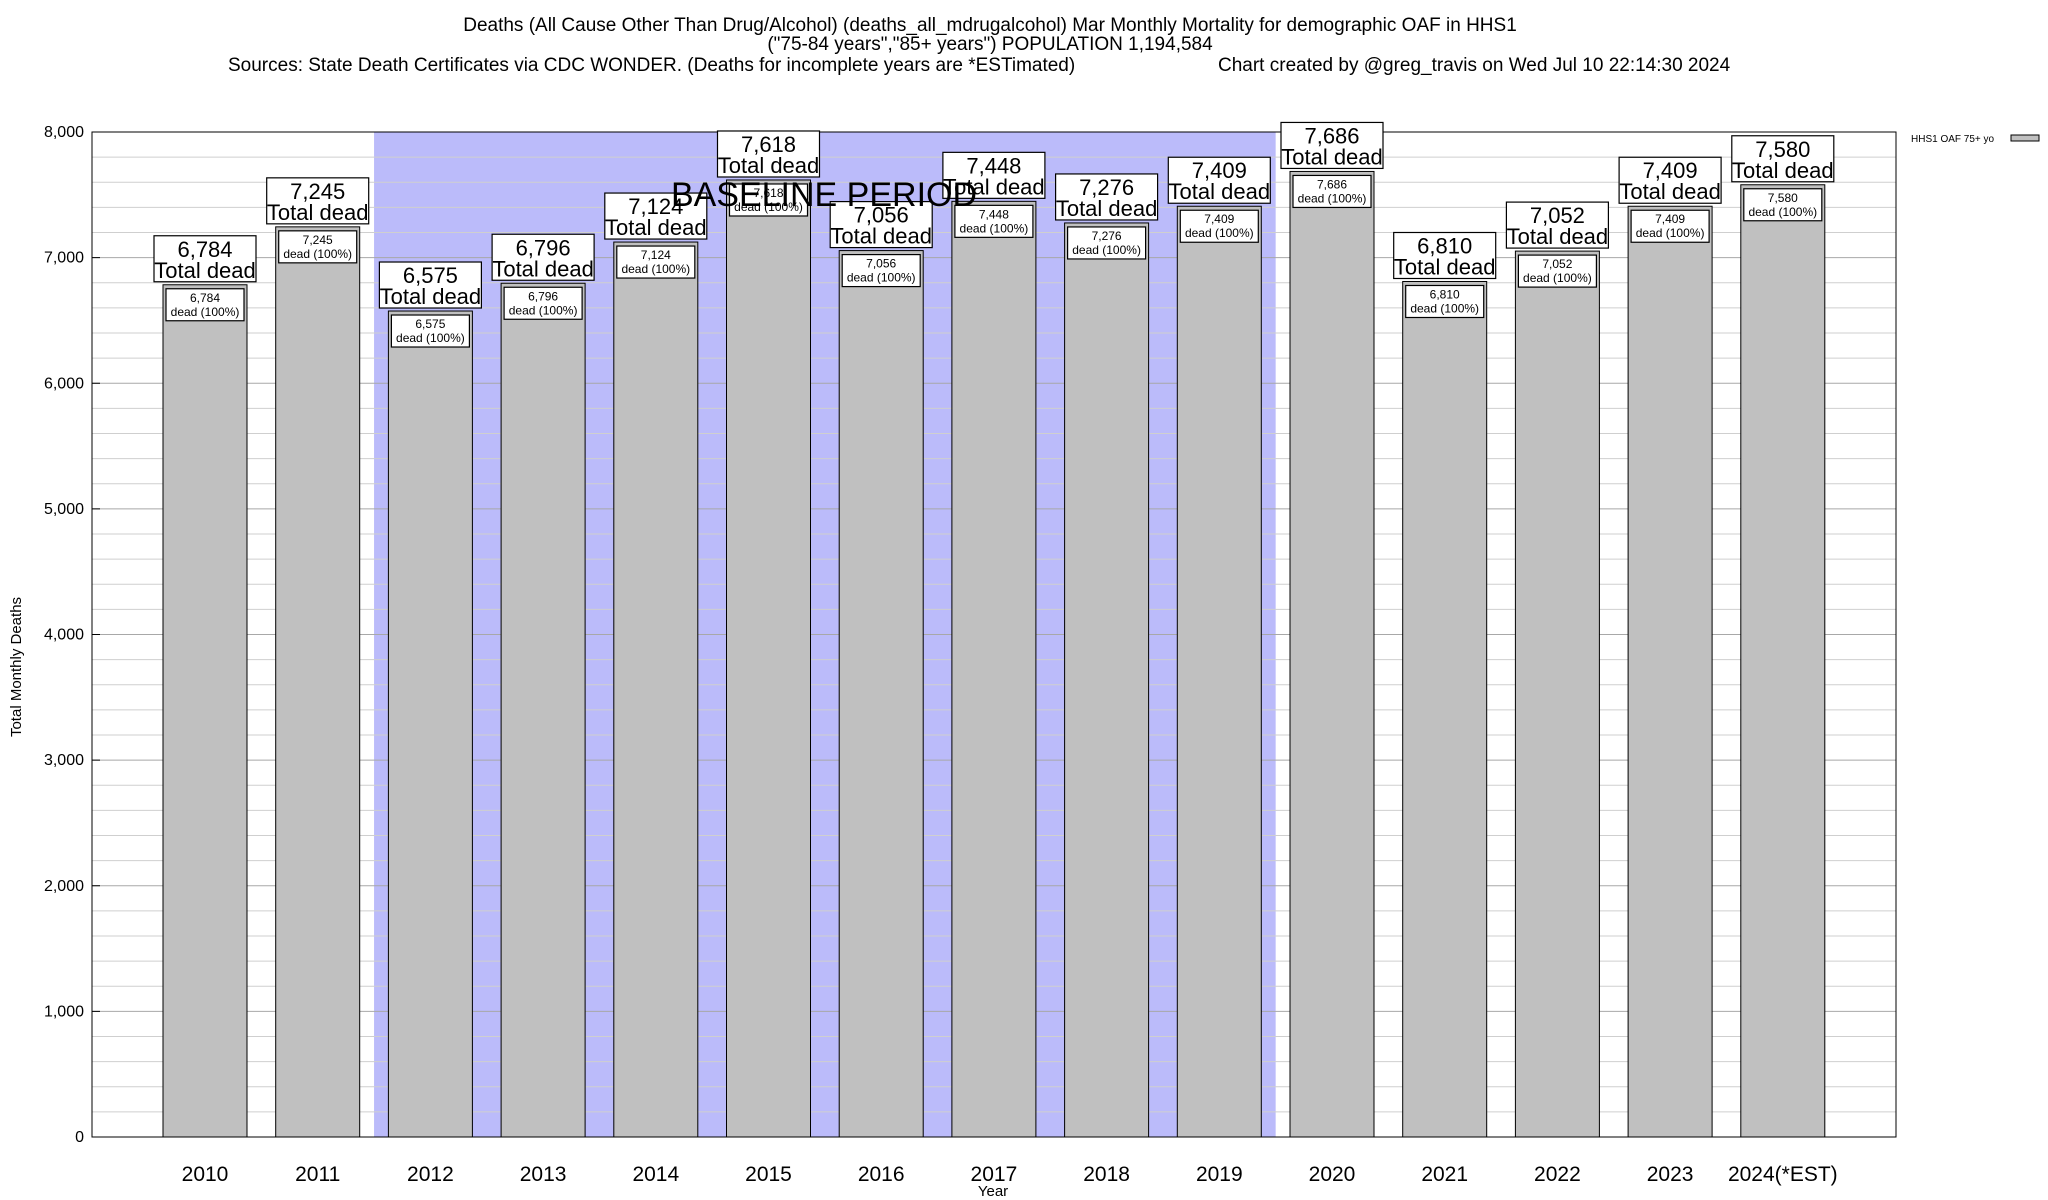 The height and width of the screenshot is (1200, 2048). Describe the element at coordinates (64, 258) in the screenshot. I see `y-tick-label: 7,000` at that location.